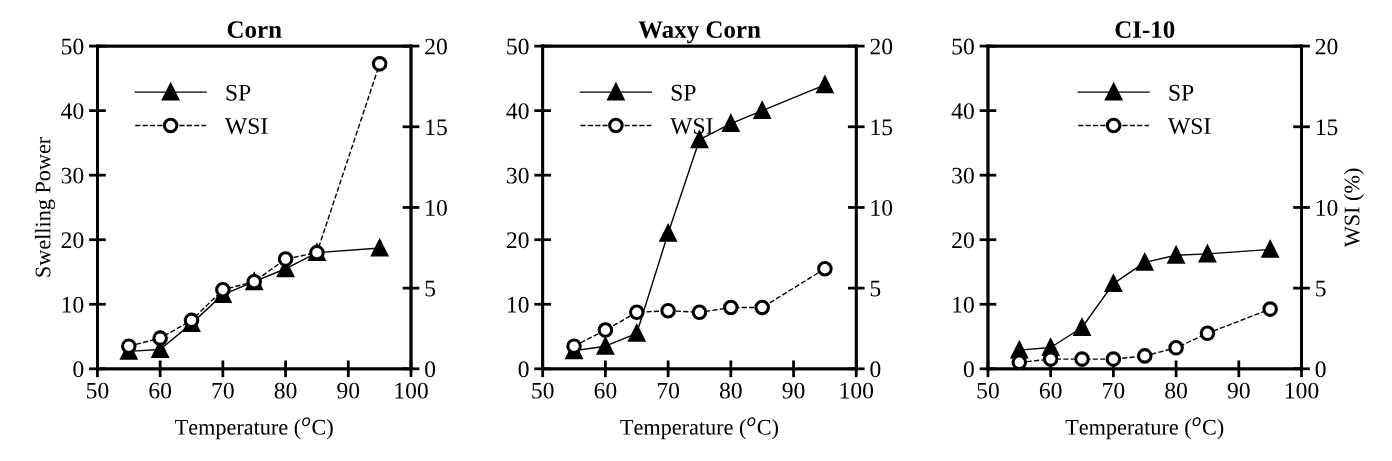 This screenshot has width=1392, height=461. I want to click on chart-title: Waxy Corn, so click(699, 32).